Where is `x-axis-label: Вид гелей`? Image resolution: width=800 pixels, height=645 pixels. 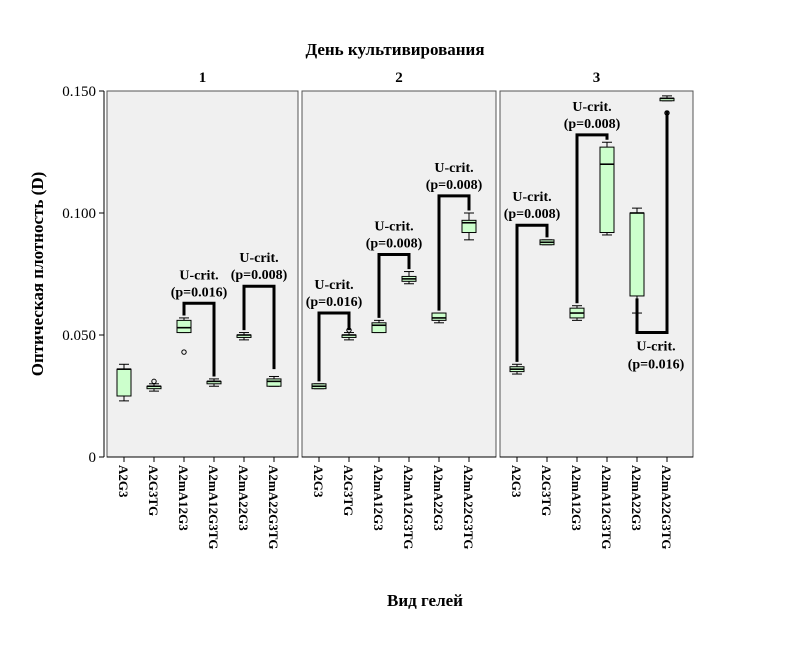
x-axis-label: Вид гелей is located at coordinates (425, 600).